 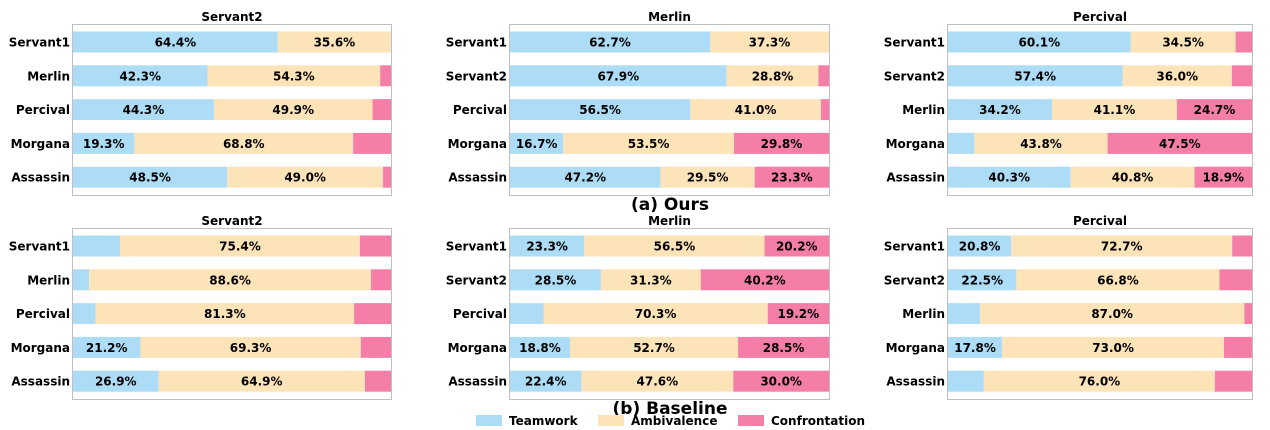 I want to click on data-label: 29.8%, so click(x=782, y=144).